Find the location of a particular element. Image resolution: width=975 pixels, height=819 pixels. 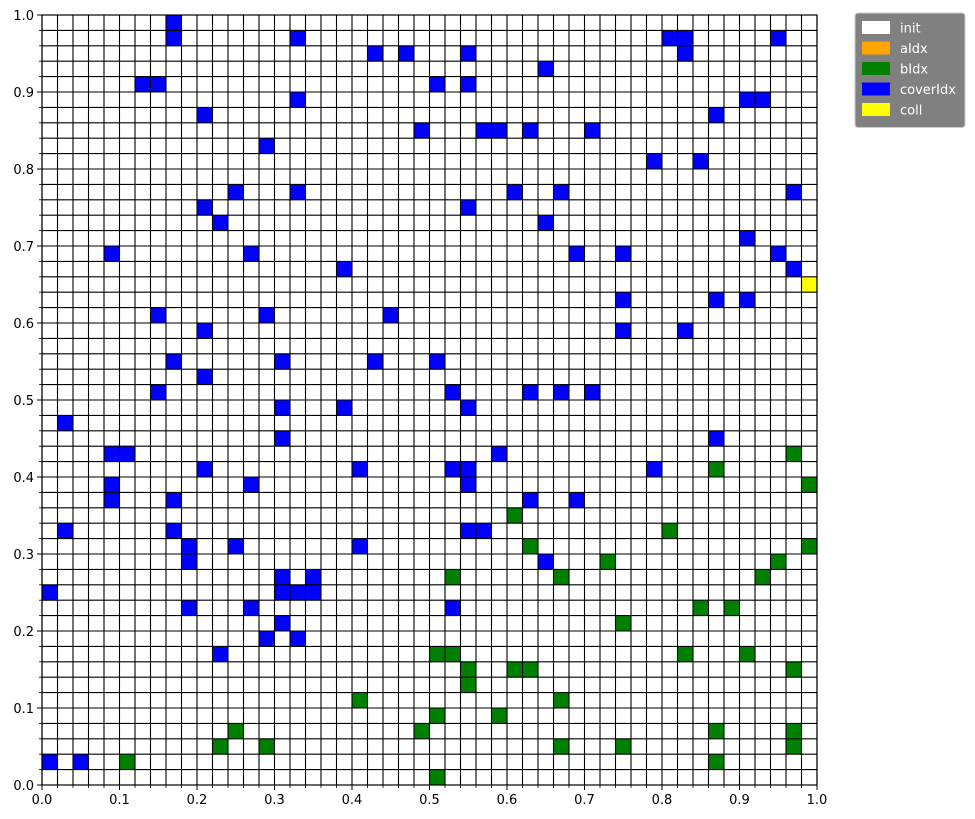

legend: init aIdx bIdx coverIdx coll is located at coordinates (910, 70).